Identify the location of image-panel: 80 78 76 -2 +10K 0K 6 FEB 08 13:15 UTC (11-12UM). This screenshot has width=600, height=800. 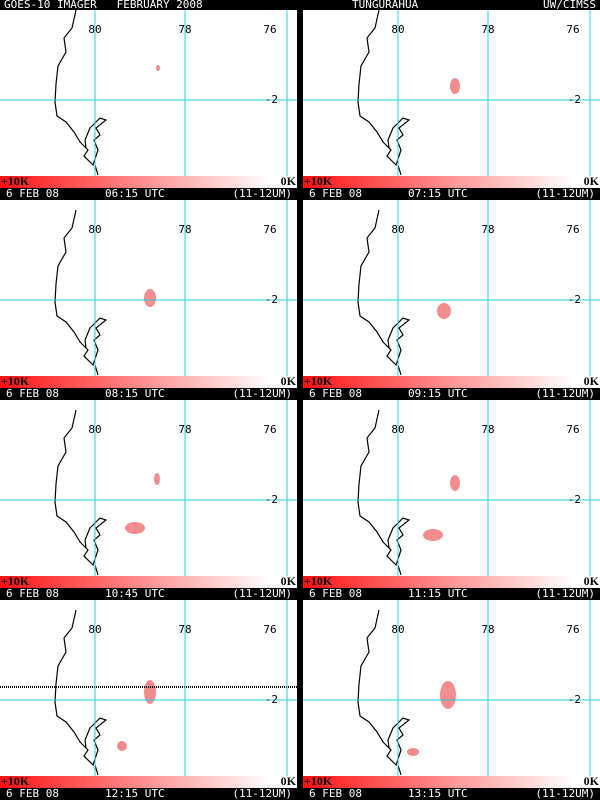
(451, 700).